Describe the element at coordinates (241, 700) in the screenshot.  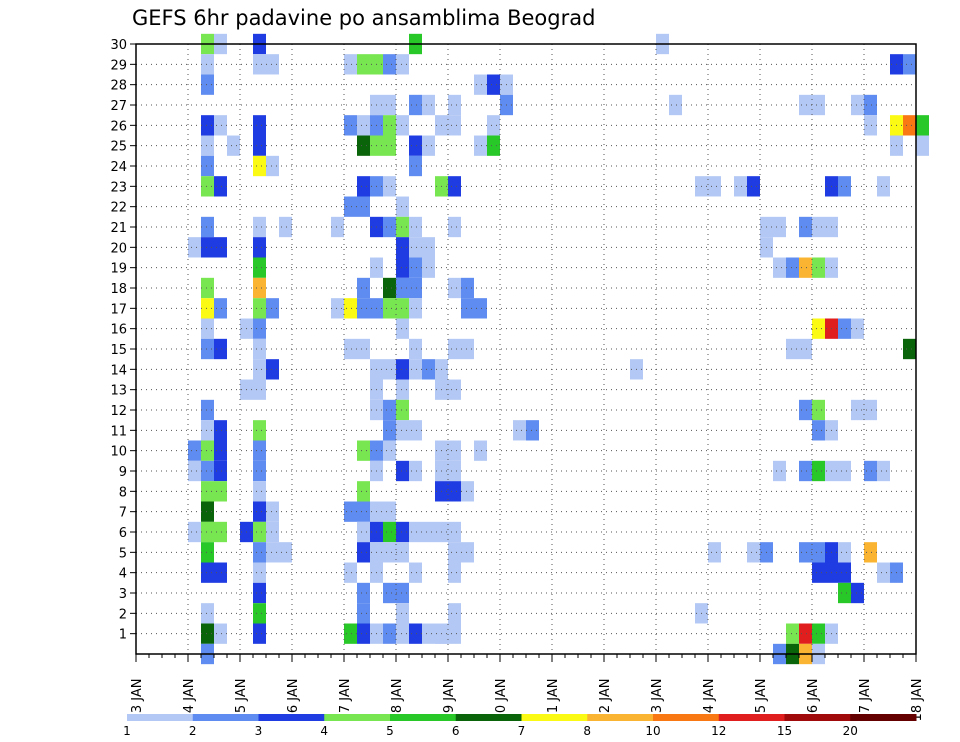
I see `x-tick-label: 05 JAN` at that location.